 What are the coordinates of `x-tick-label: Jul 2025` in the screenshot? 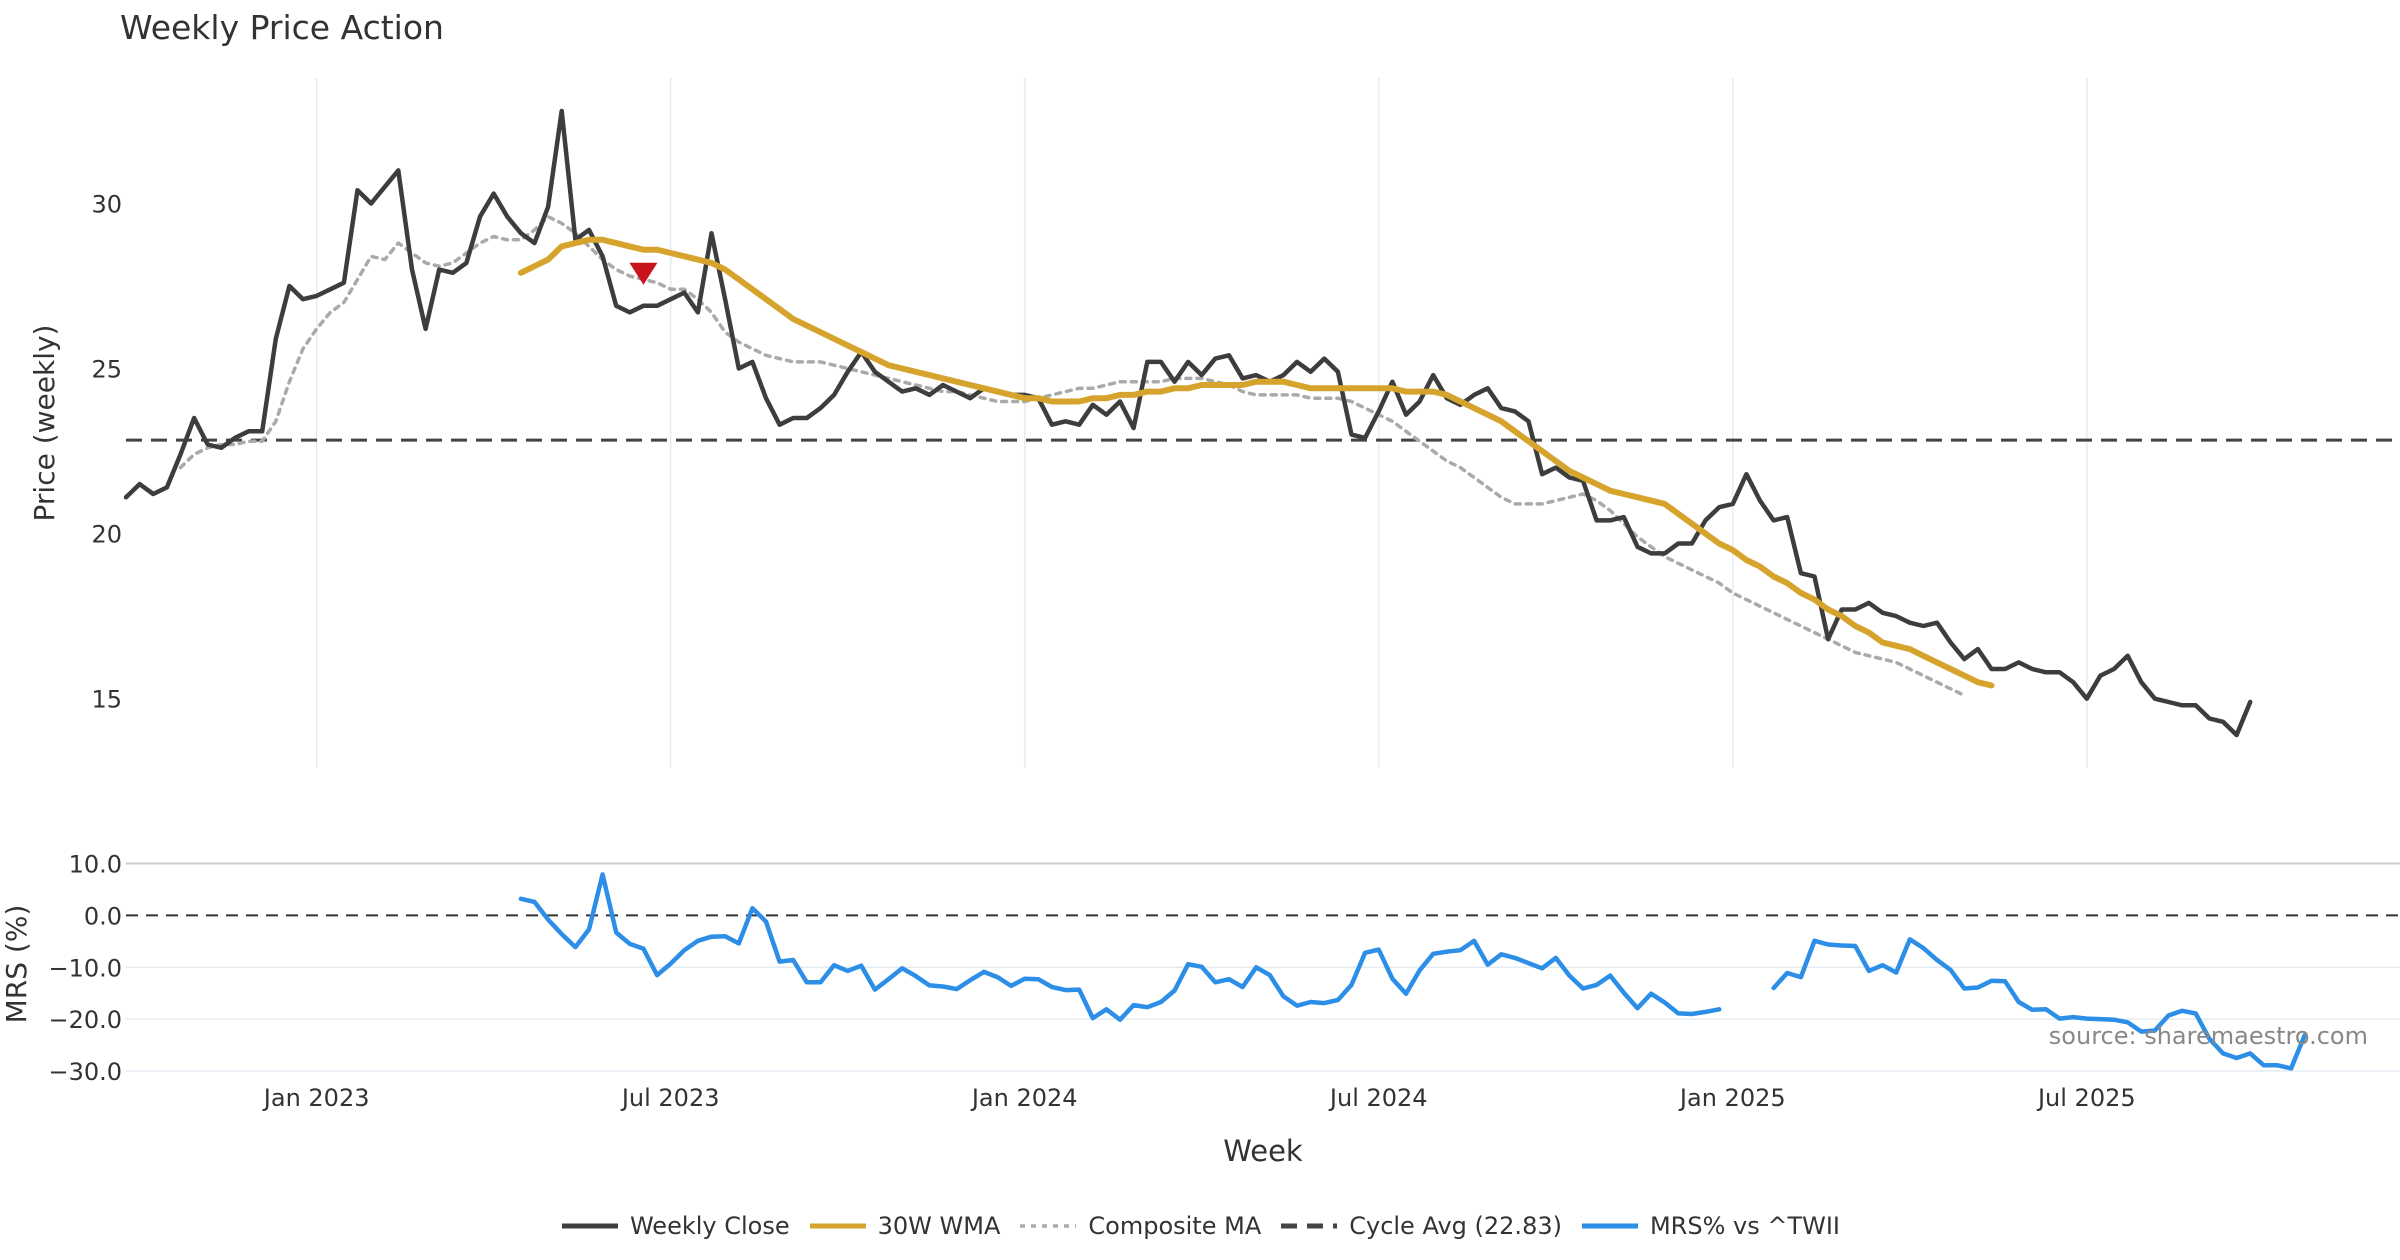 It's located at (2086, 1098).